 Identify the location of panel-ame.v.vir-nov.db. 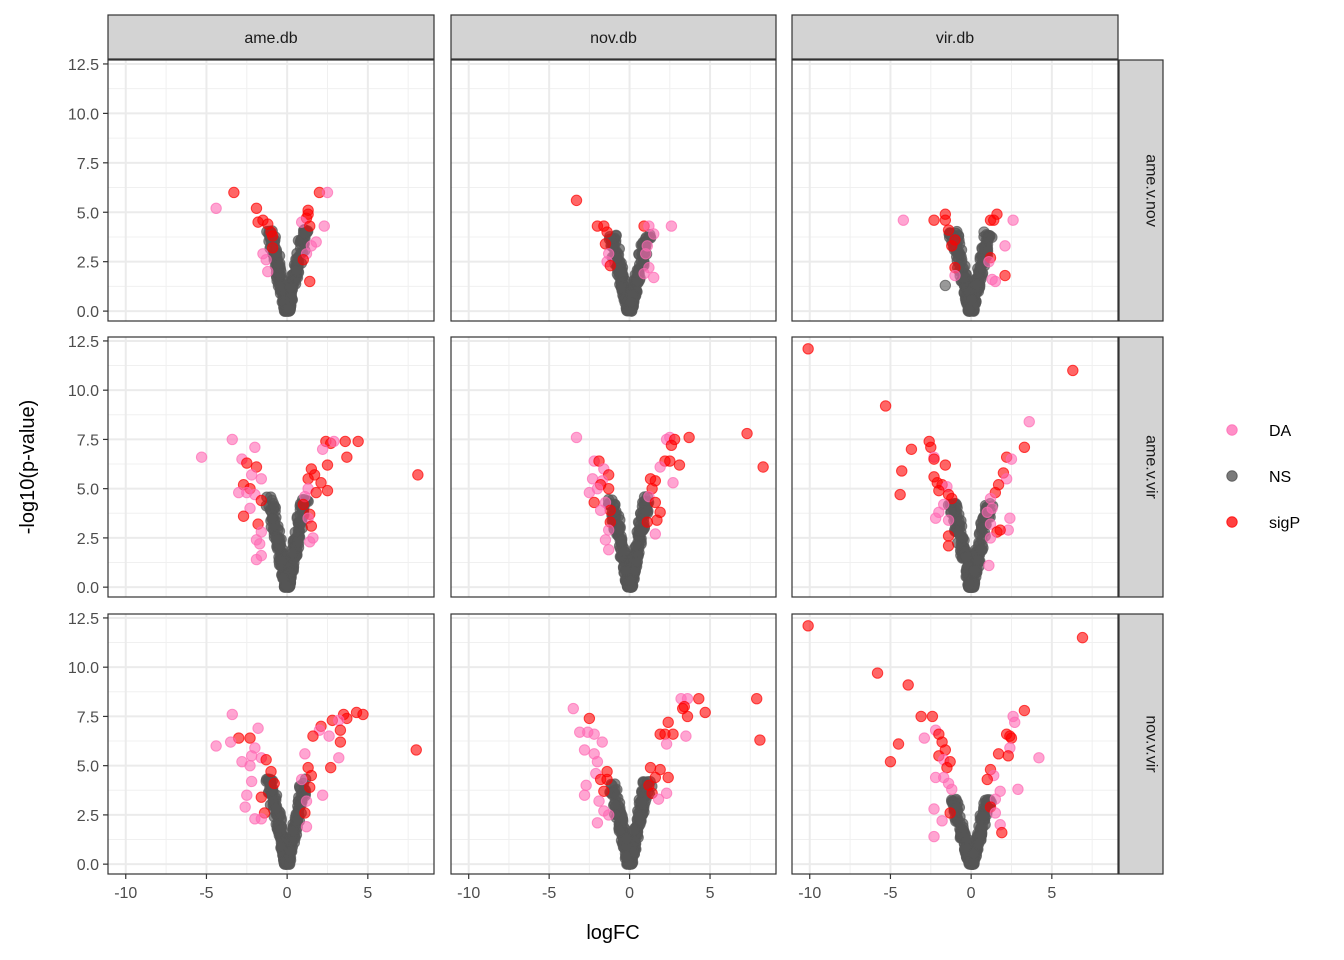
(613, 467).